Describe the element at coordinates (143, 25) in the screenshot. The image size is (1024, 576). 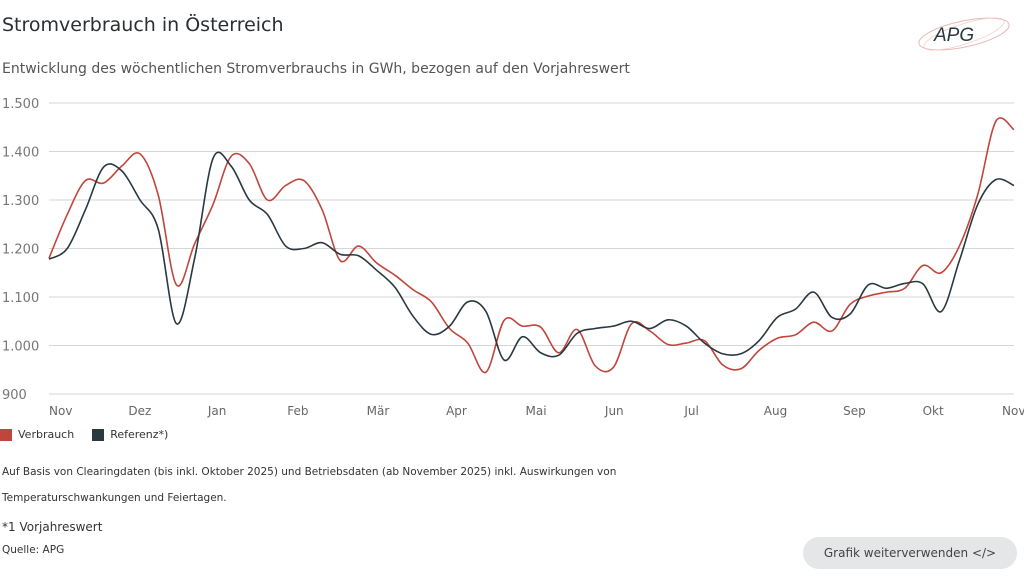
I see `page-title: Stromverbrauch in Österreich` at that location.